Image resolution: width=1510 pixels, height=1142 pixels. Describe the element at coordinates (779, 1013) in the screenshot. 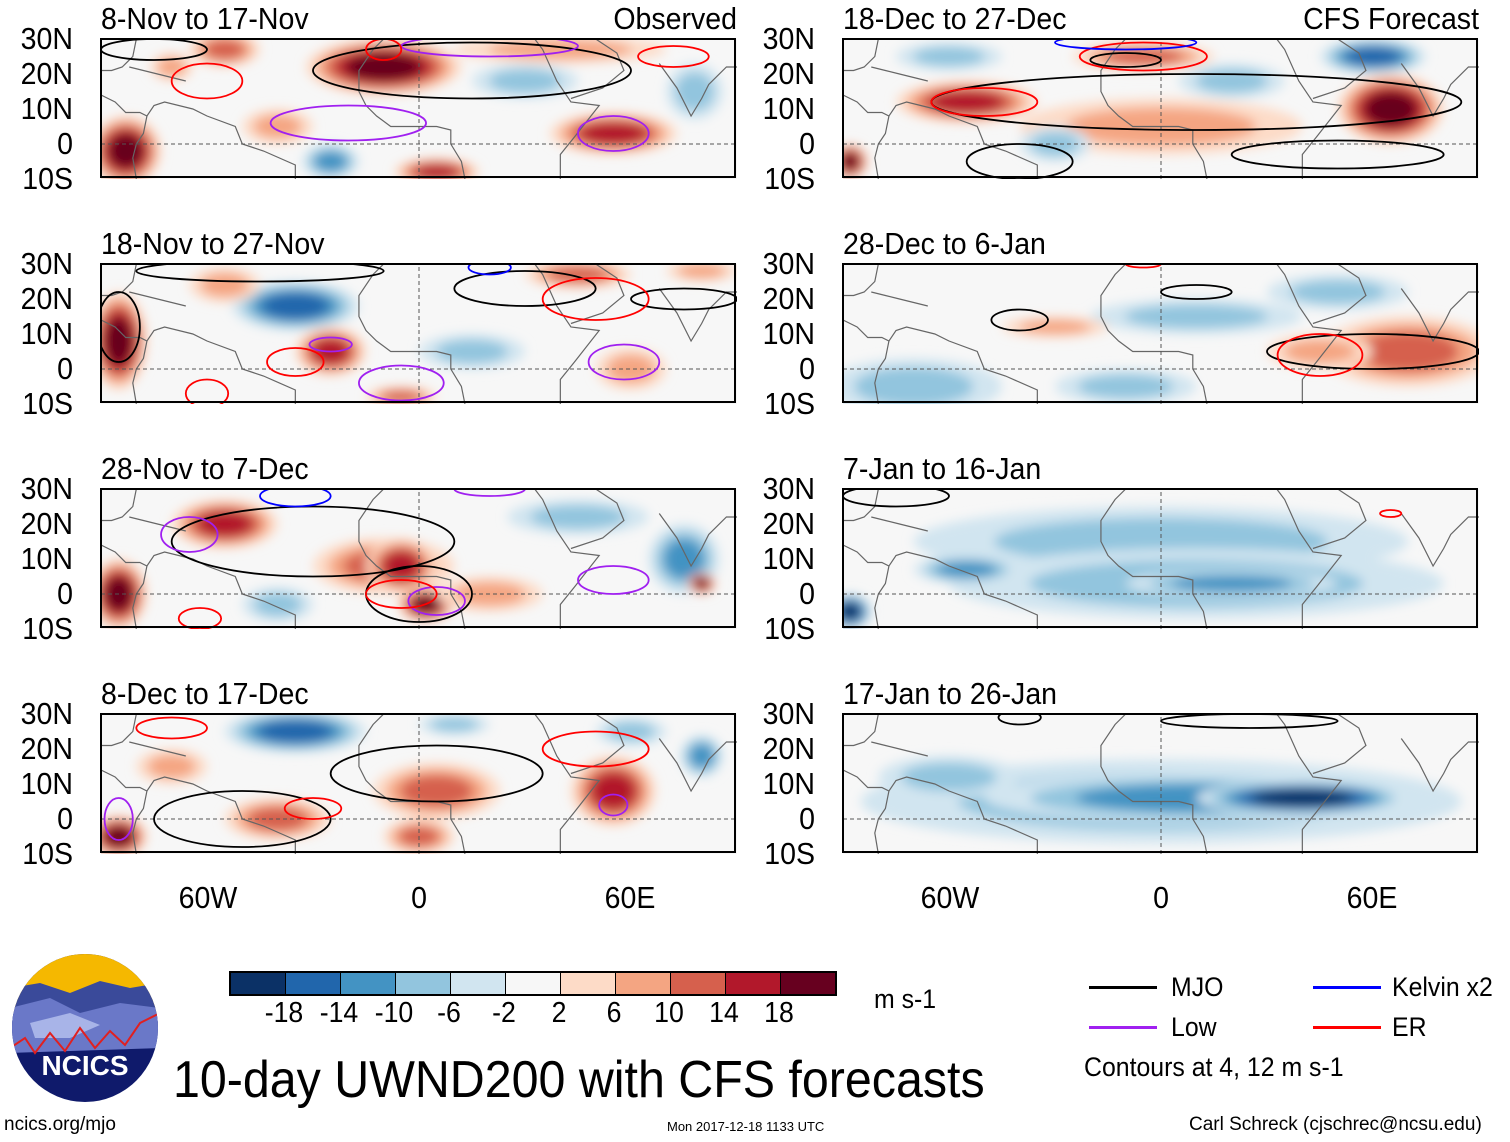

I see `colorbar-tick: 18` at that location.